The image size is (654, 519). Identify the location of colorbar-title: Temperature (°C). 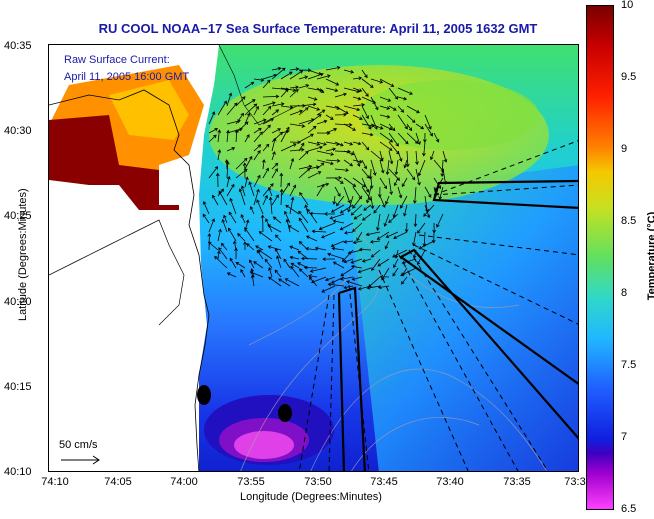
(650, 256).